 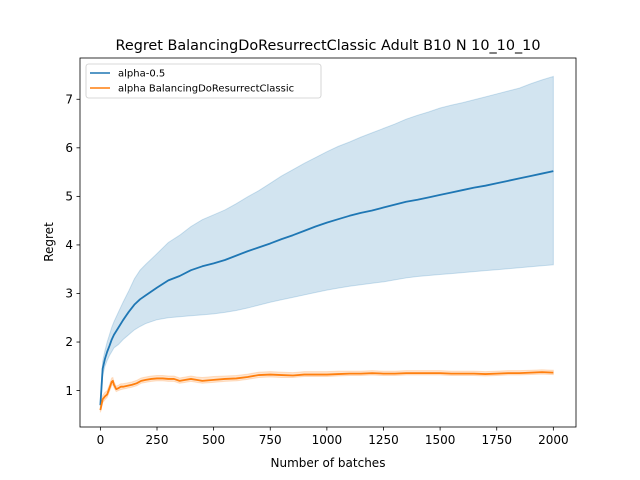 I want to click on y-tick-label: 1, so click(x=69, y=391).